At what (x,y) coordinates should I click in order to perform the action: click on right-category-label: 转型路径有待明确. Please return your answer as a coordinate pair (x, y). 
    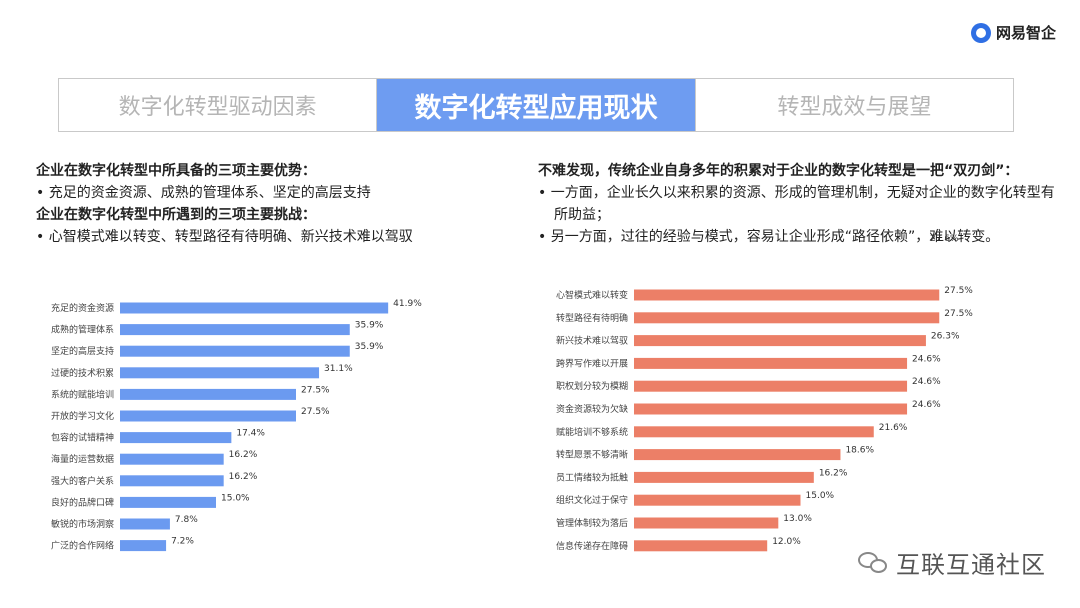
    Looking at the image, I should click on (592, 318).